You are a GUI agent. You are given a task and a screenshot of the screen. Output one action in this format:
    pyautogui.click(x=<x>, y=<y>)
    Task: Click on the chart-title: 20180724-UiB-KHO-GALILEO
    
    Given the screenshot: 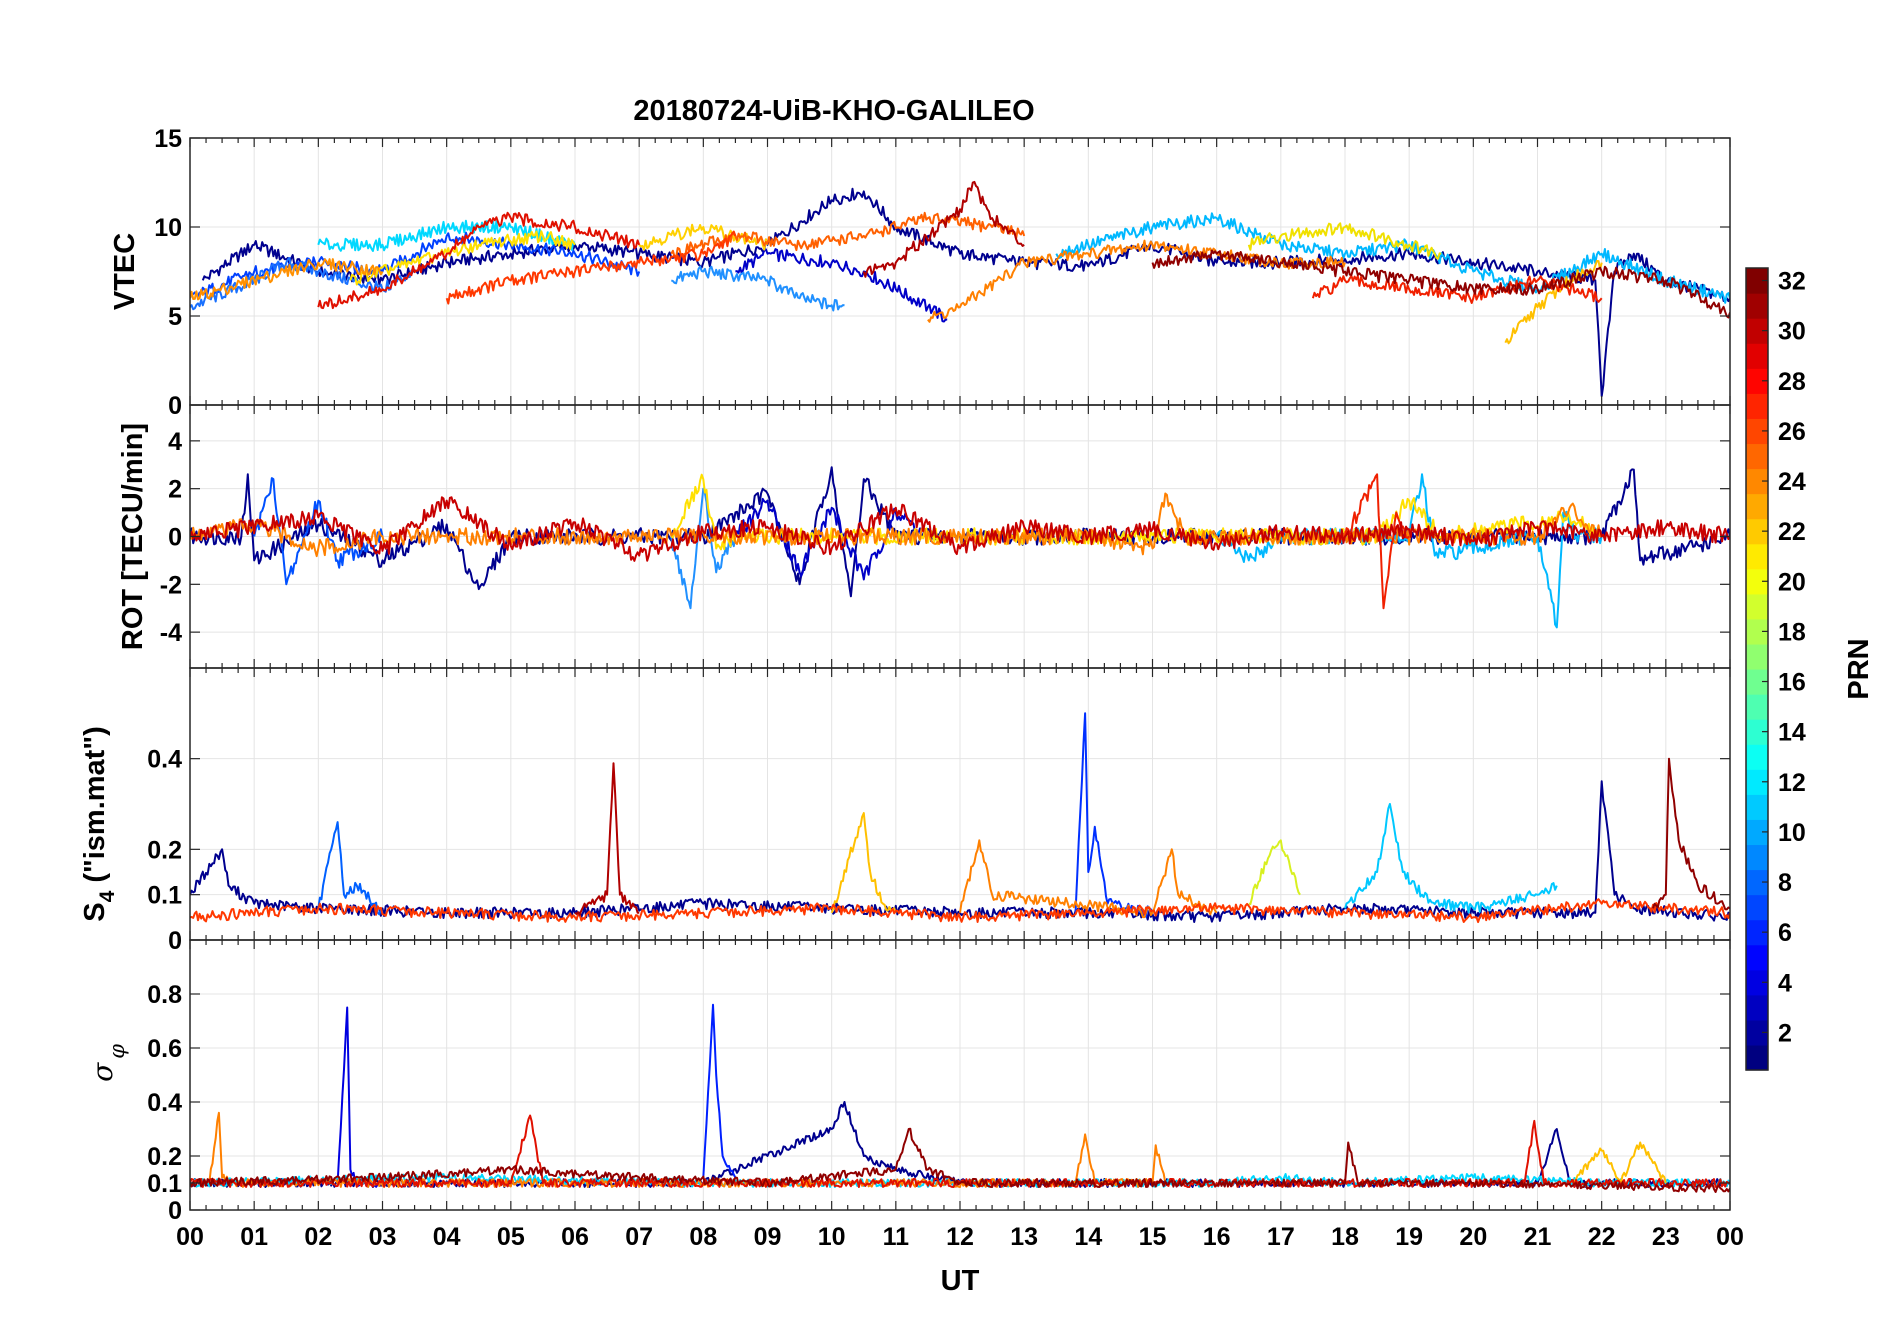 What is the action you would take?
    pyautogui.click(x=833, y=111)
    